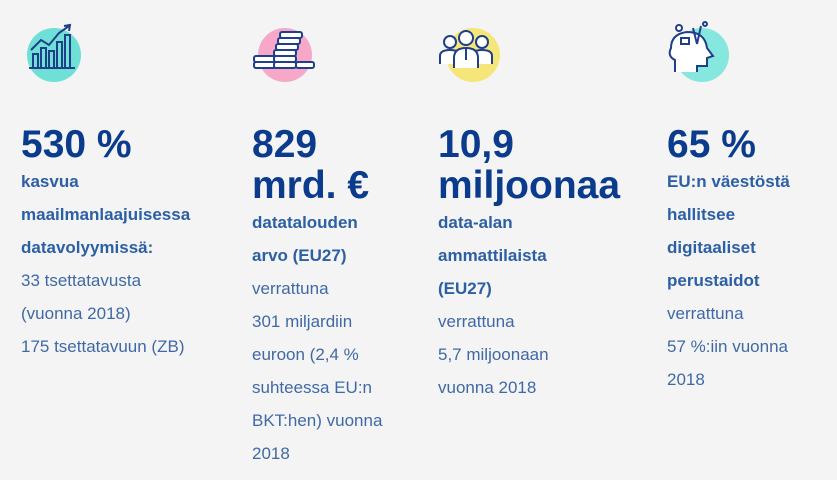  Describe the element at coordinates (476, 144) in the screenshot. I see `stat-value: 10,9` at that location.